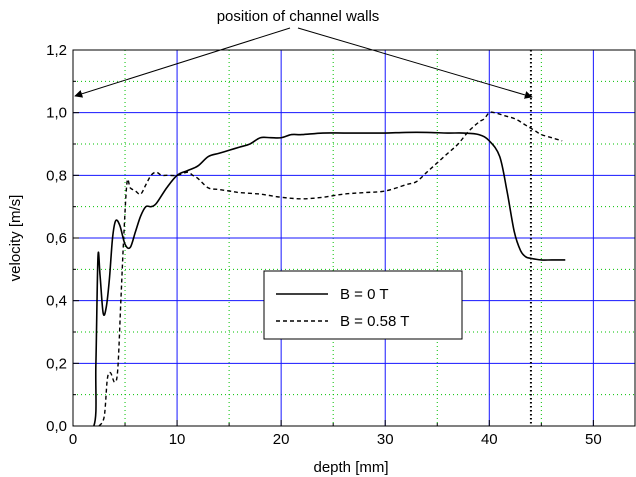 This screenshot has height=477, width=636. I want to click on legend: B = 0 T B = 0.58 T, so click(363, 305).